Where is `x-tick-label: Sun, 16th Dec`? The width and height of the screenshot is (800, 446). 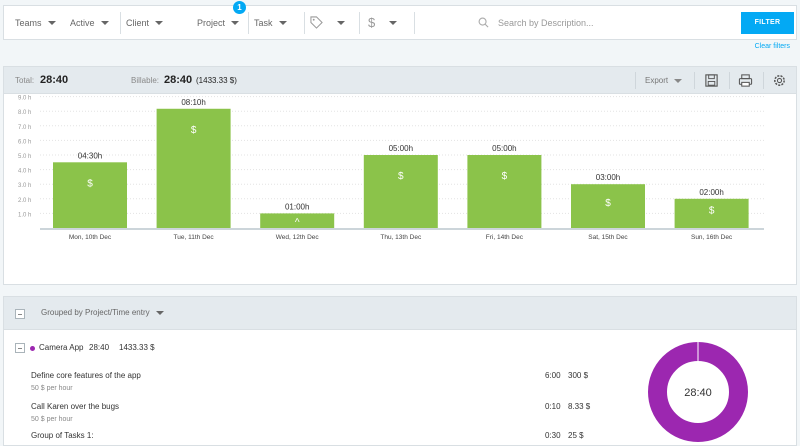 x-tick-label: Sun, 16th Dec is located at coordinates (712, 237).